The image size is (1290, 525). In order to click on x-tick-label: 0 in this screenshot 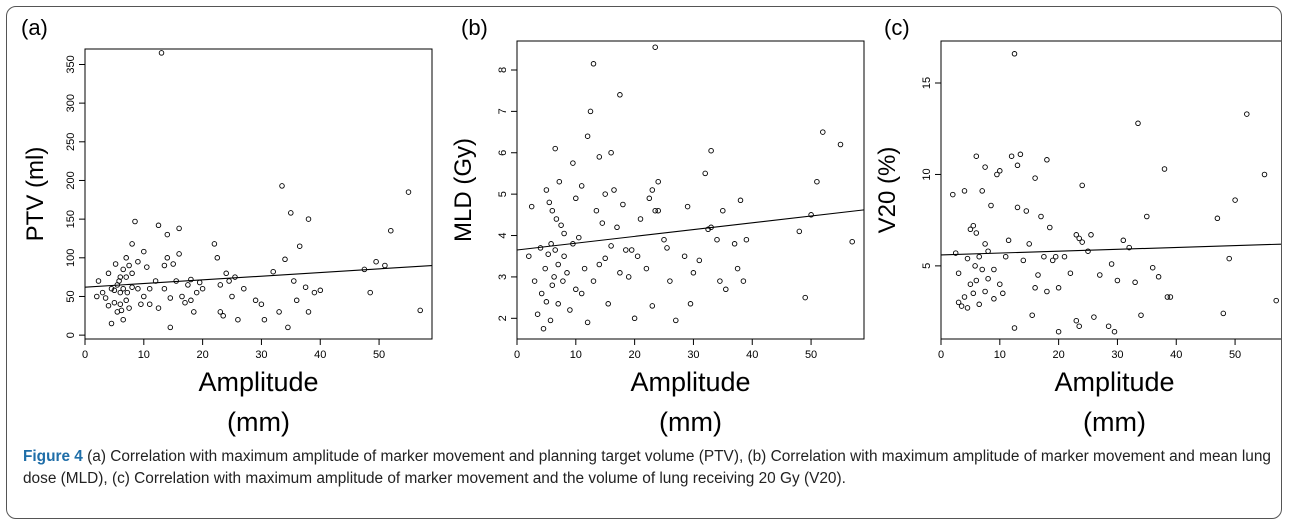, I will do `click(517, 355)`.